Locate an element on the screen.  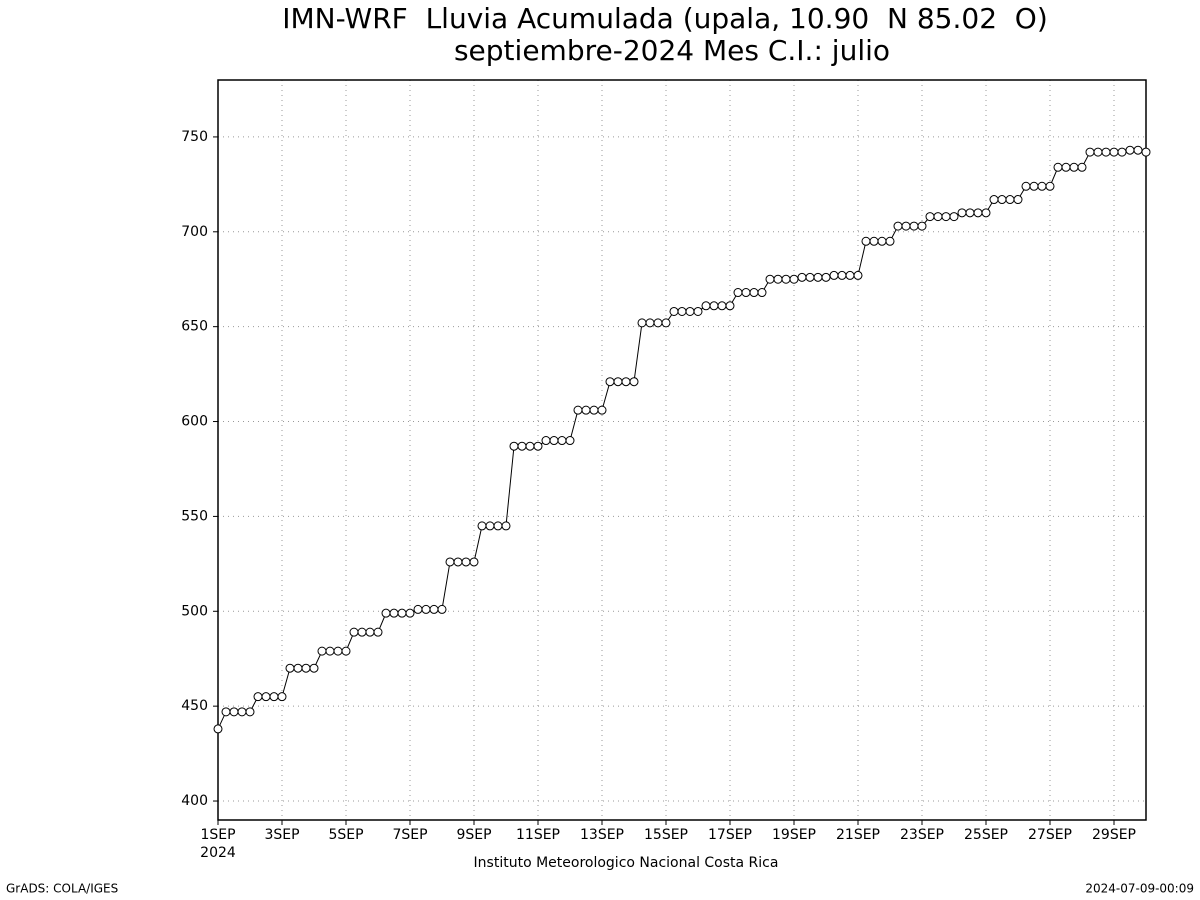
y-tick-label: 400 is located at coordinates (194, 801).